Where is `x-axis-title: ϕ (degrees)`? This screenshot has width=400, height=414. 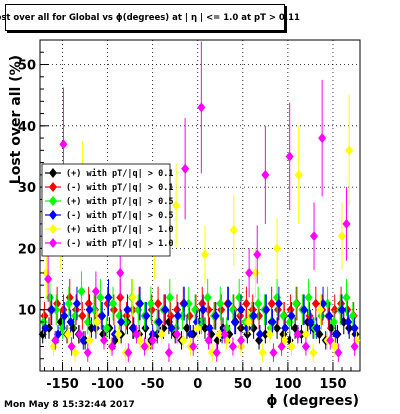
x-axis-title: ϕ (degrees) is located at coordinates (312, 401).